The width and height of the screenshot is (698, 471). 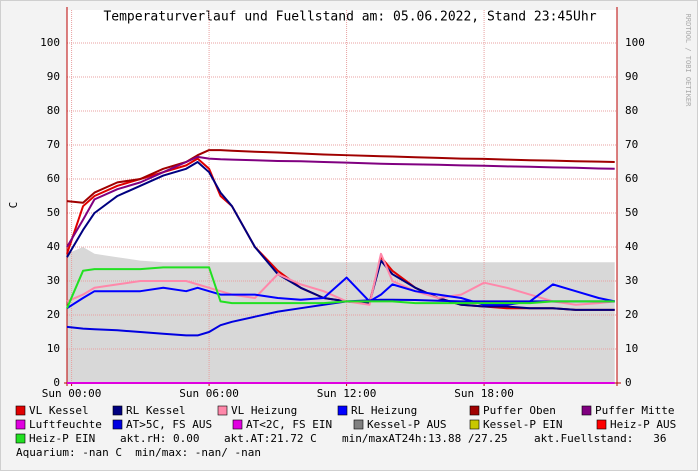 I want to click on x-tick-label: Sun 06:00, so click(x=209, y=393).